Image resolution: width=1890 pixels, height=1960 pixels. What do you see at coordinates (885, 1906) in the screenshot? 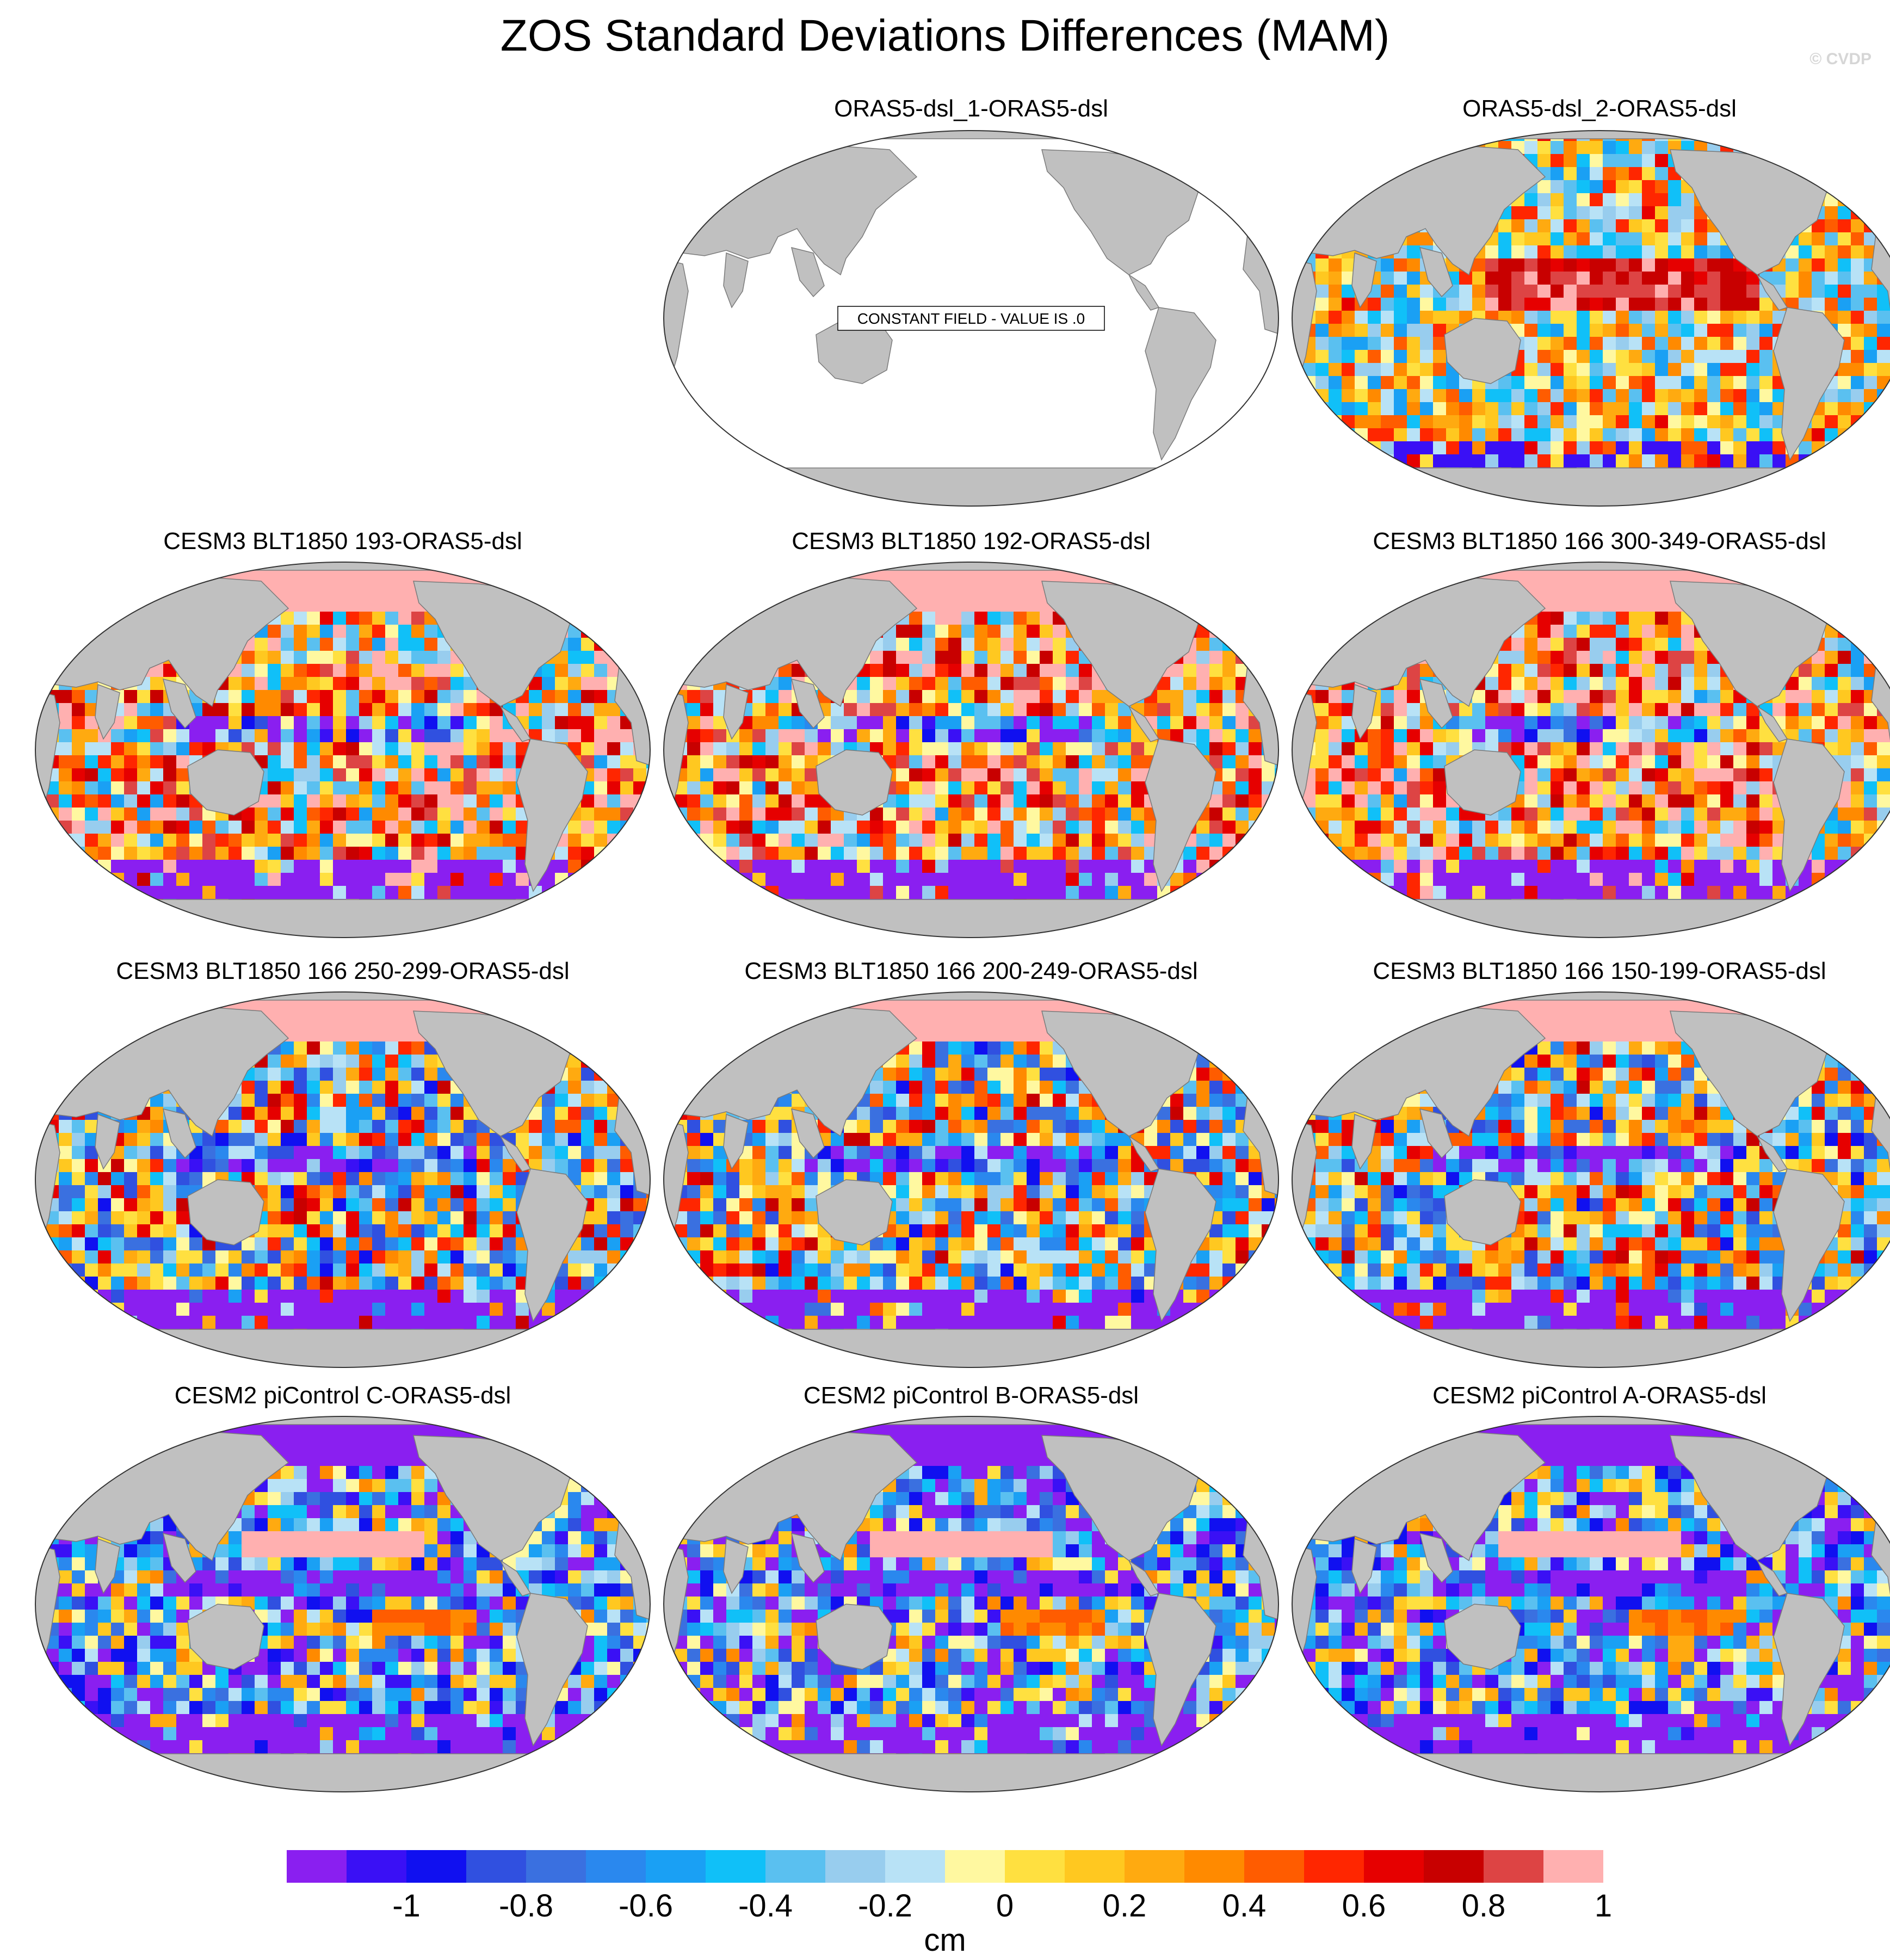
I see `colorbar-tick-label: -0.2` at bounding box center [885, 1906].